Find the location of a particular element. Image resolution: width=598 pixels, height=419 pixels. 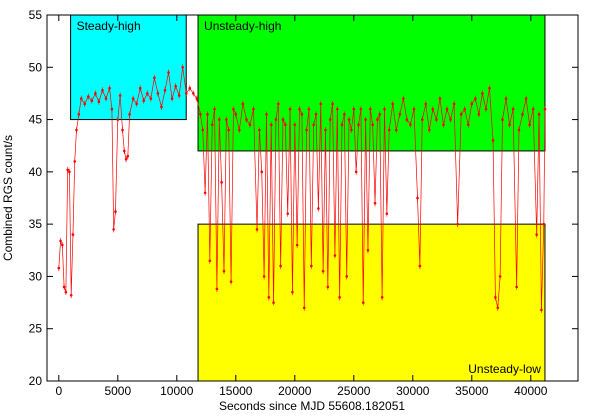

x-tick-label: 20000 is located at coordinates (295, 391).